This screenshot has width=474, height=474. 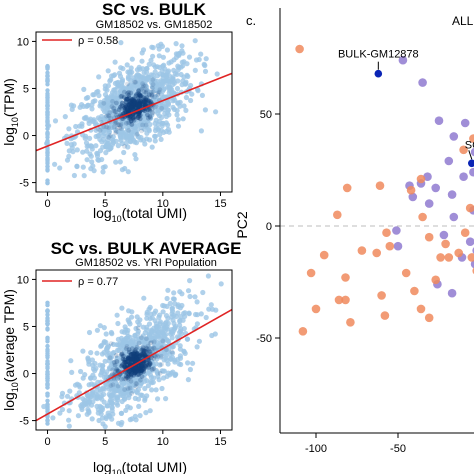 I want to click on panel3-label: c., so click(x=251, y=20).